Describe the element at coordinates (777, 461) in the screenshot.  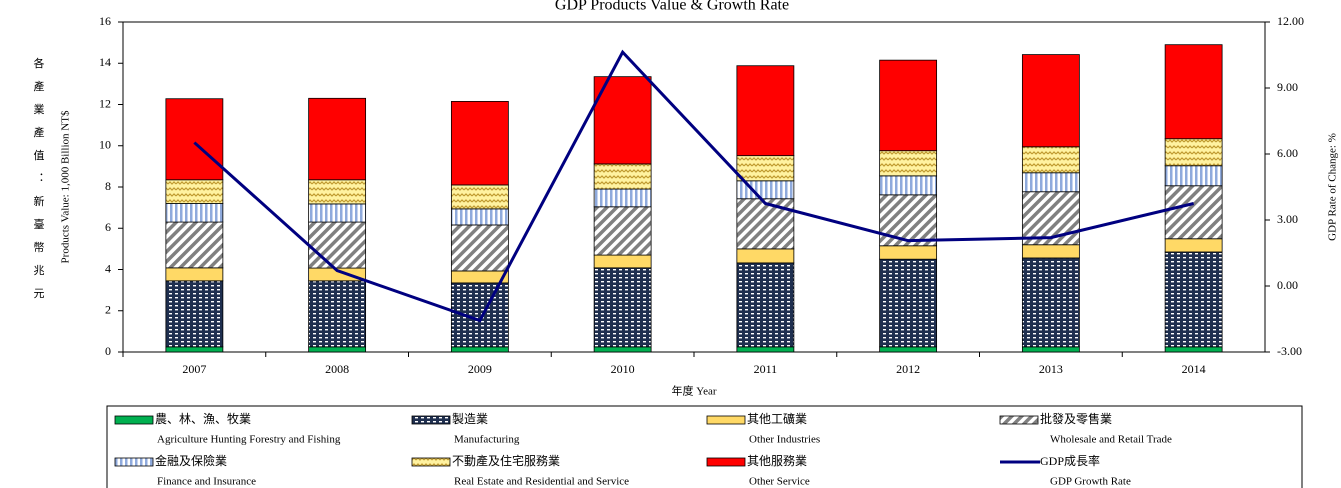
I see `legend-label: 其他服務業` at that location.